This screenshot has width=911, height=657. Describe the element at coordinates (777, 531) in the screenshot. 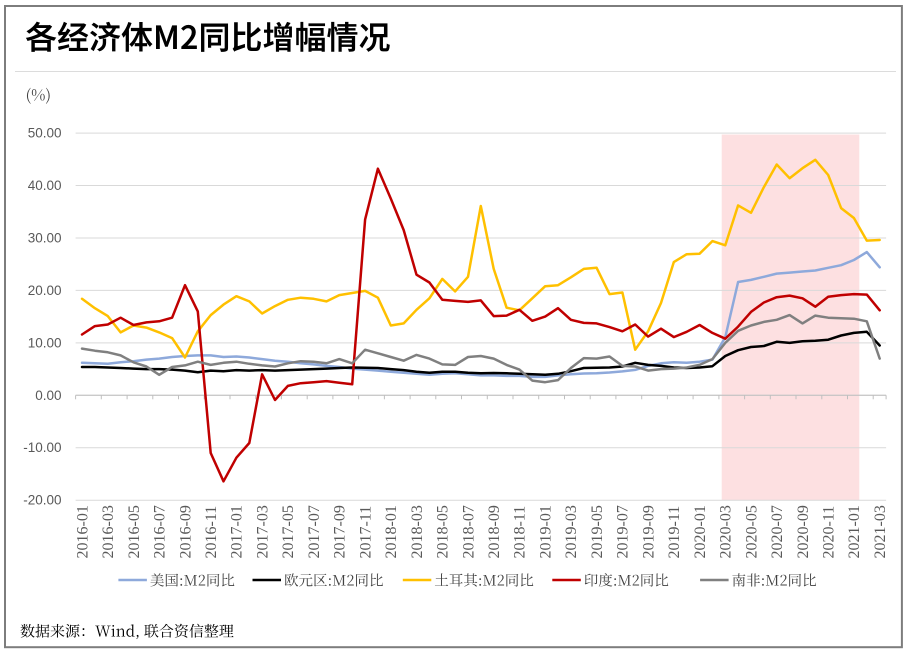

I see `svg-text: 2020-07` at that location.